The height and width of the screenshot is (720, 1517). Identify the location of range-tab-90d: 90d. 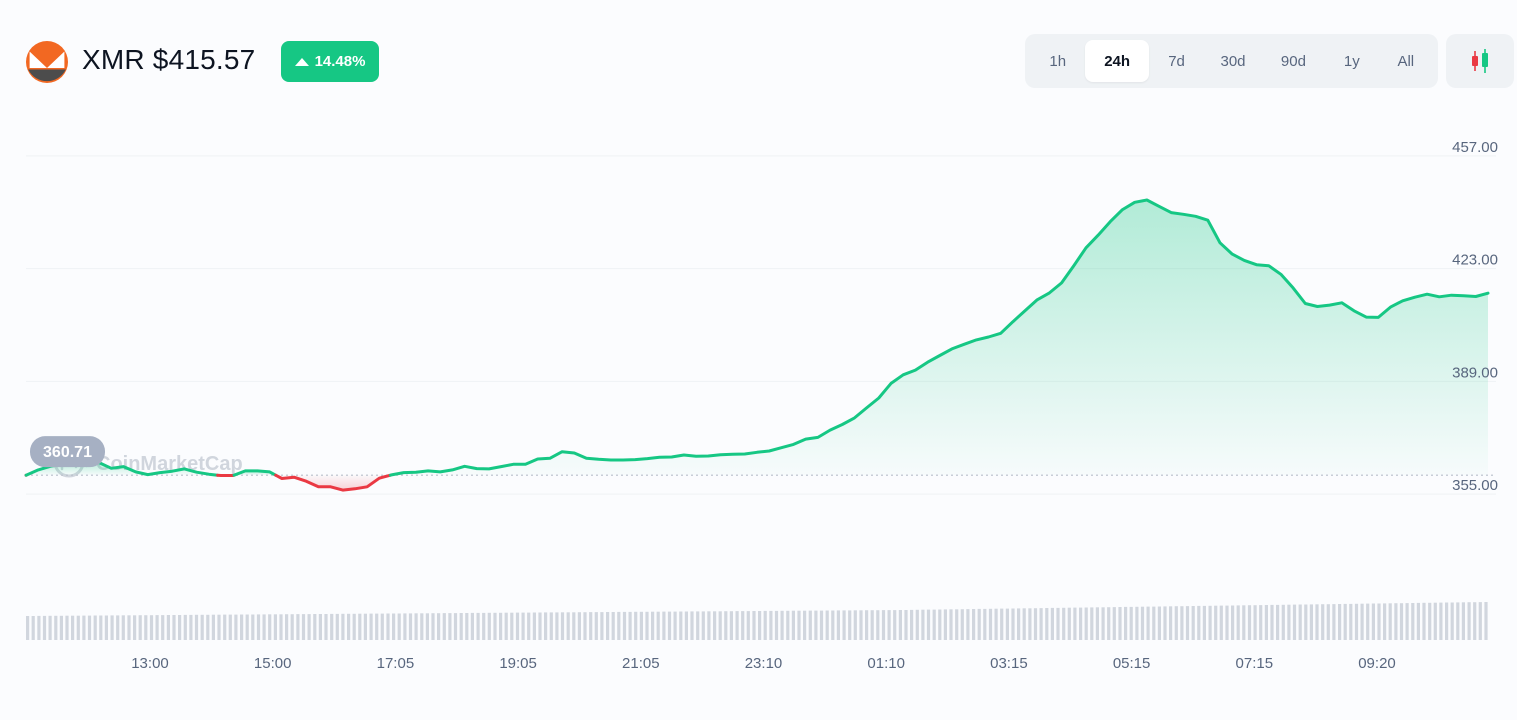
(1293, 61).